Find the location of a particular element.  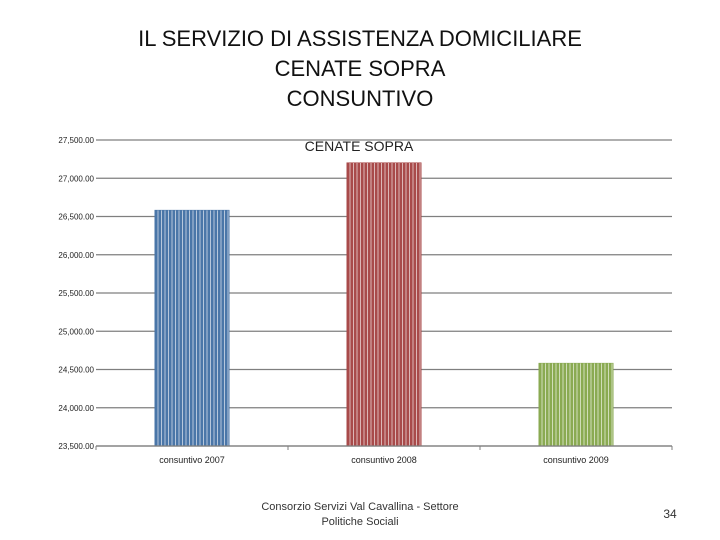

bar-consuntivo-2009 is located at coordinates (576, 404).